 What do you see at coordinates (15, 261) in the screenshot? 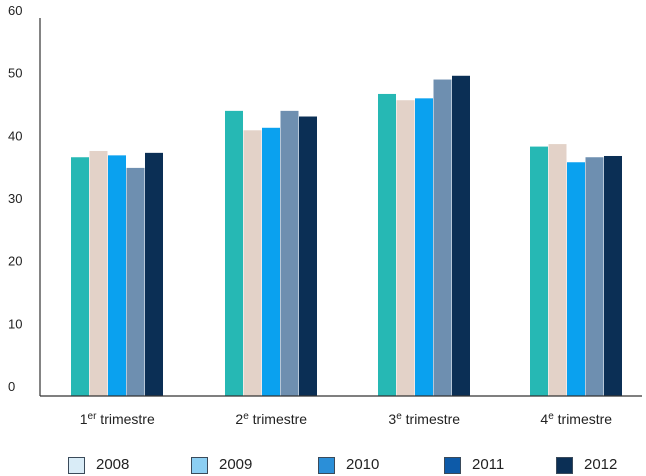
I see `y-tick-label: 20` at bounding box center [15, 261].